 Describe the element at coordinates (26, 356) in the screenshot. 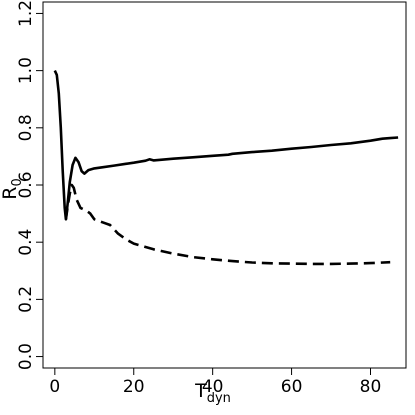

I see `y-tick-label: 0.0` at that location.